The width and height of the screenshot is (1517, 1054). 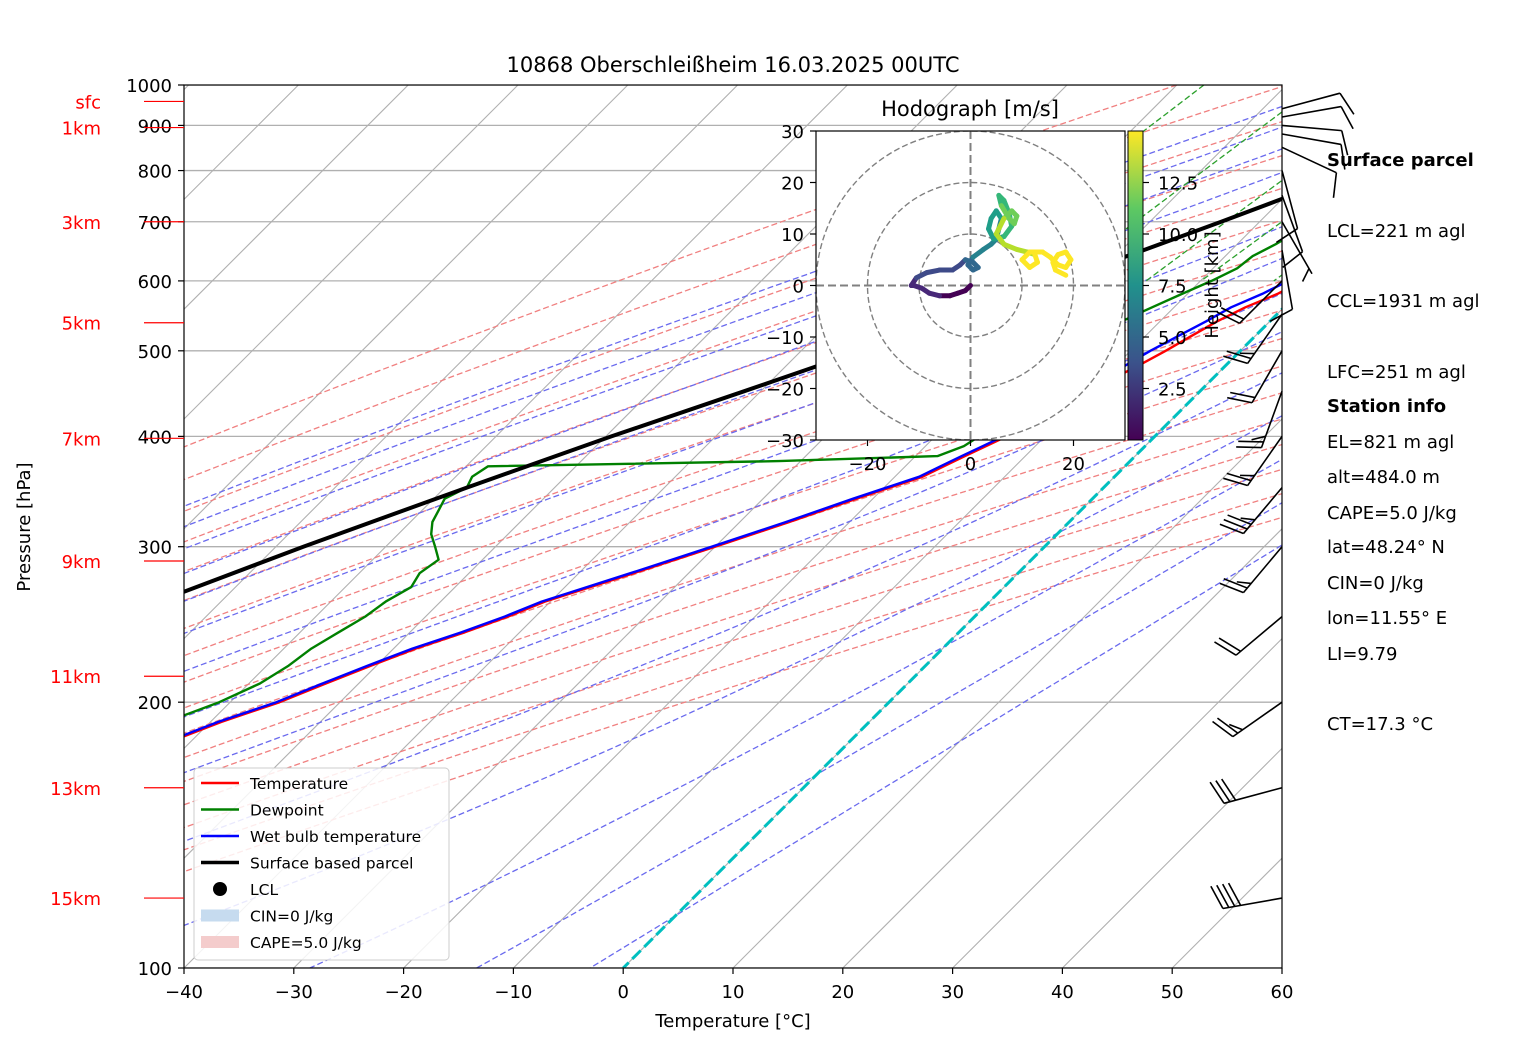 What do you see at coordinates (1396, 372) in the screenshot?
I see `surface-parcel-lfc: LFC=251 m agl` at bounding box center [1396, 372].